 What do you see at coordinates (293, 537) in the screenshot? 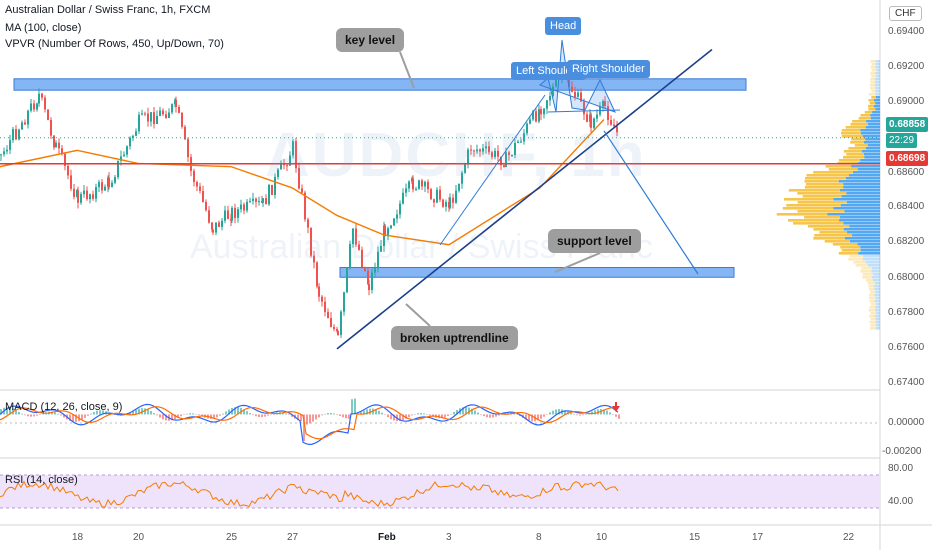
I see `time-tick: 27` at bounding box center [293, 537].